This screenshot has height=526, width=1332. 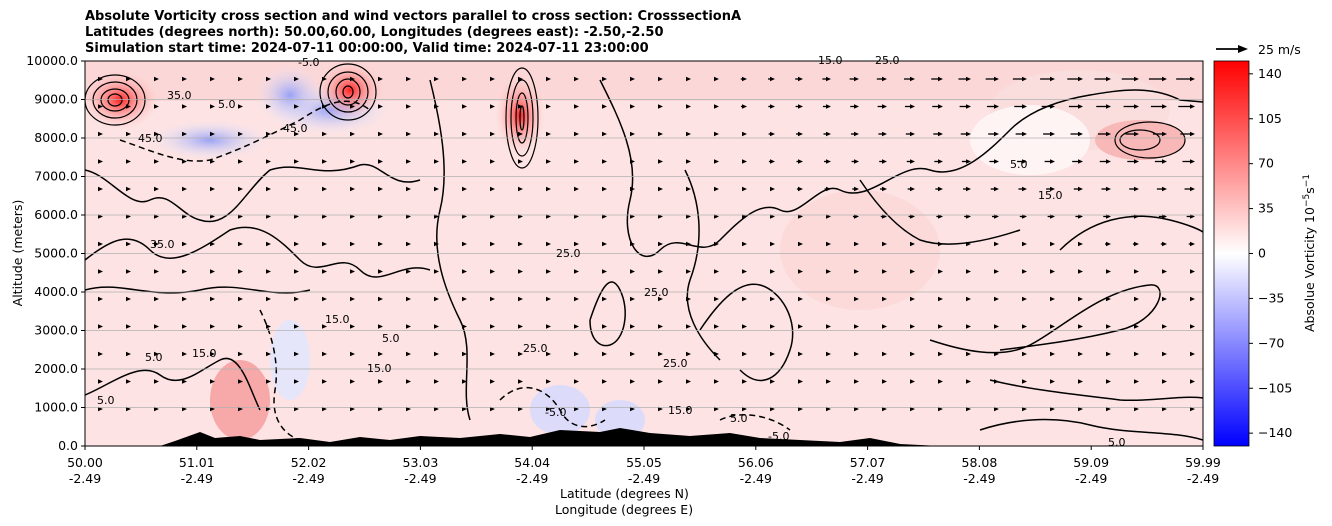 What do you see at coordinates (778, 436) in the screenshot?
I see `contour-label: -5.0` at bounding box center [778, 436].